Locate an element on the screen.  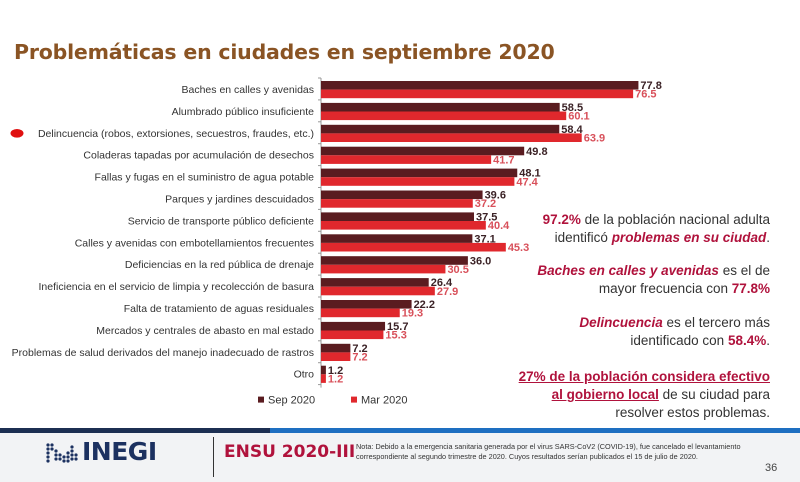
legend-swatch-mar-2020 is located at coordinates (354, 399).